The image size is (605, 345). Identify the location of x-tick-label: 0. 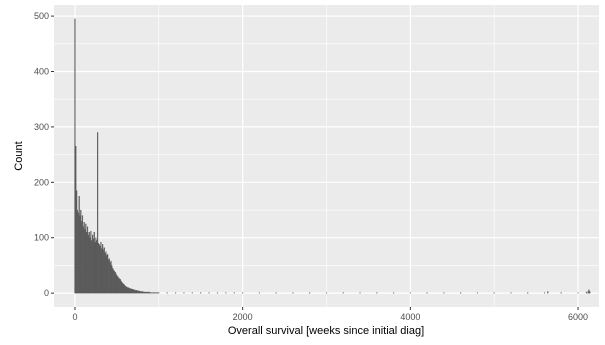
(74, 317).